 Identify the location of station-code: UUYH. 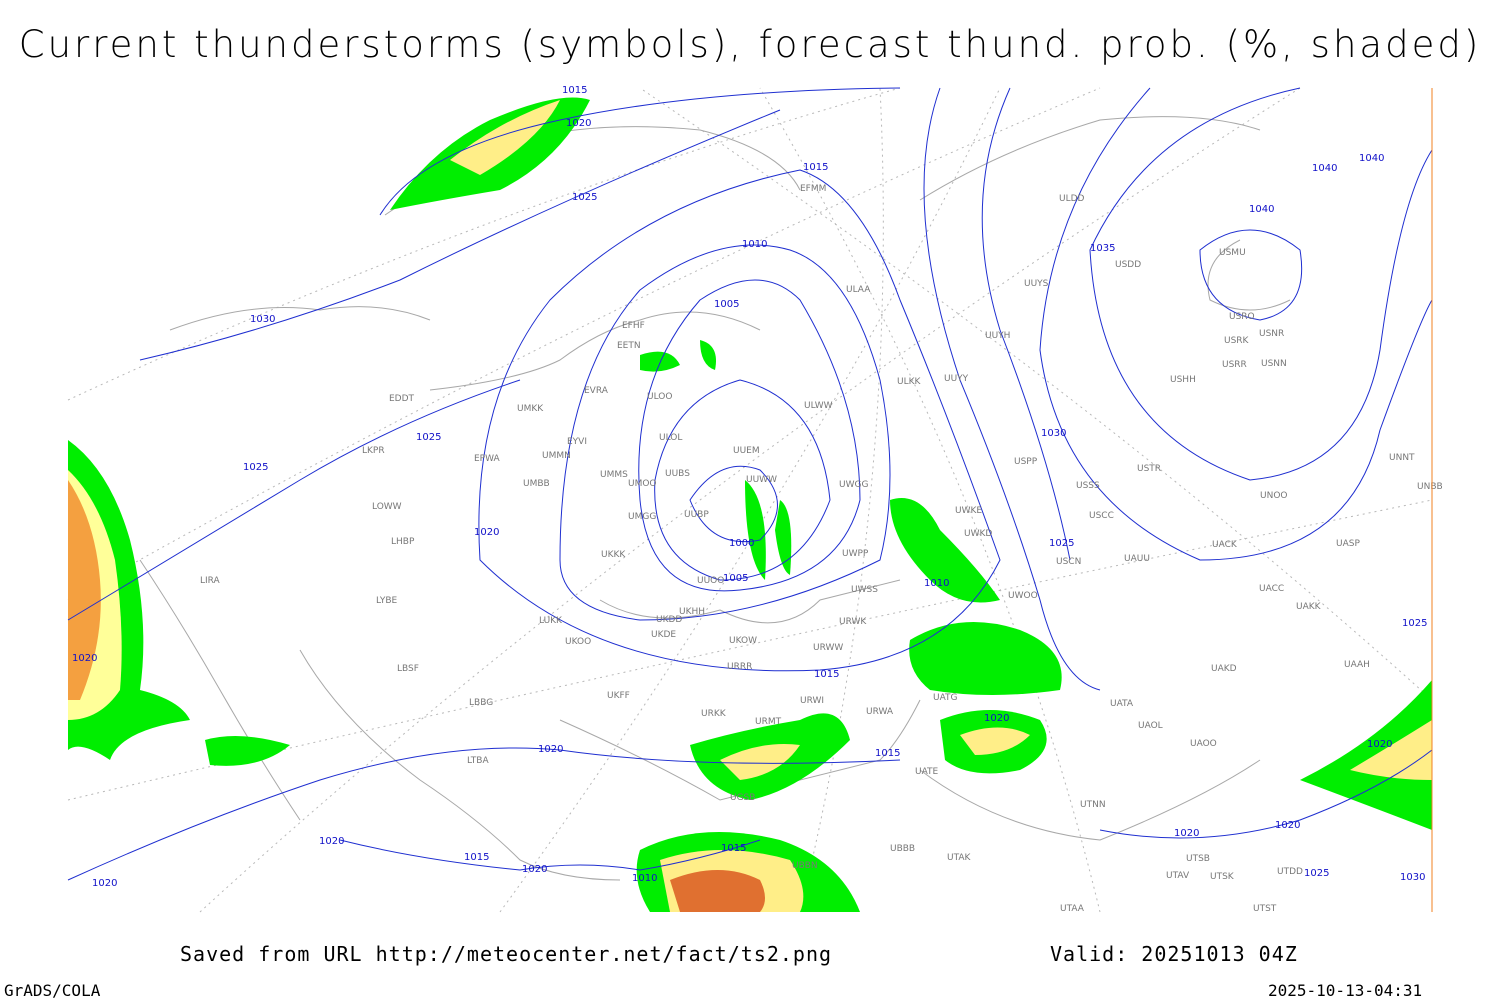
(997, 336).